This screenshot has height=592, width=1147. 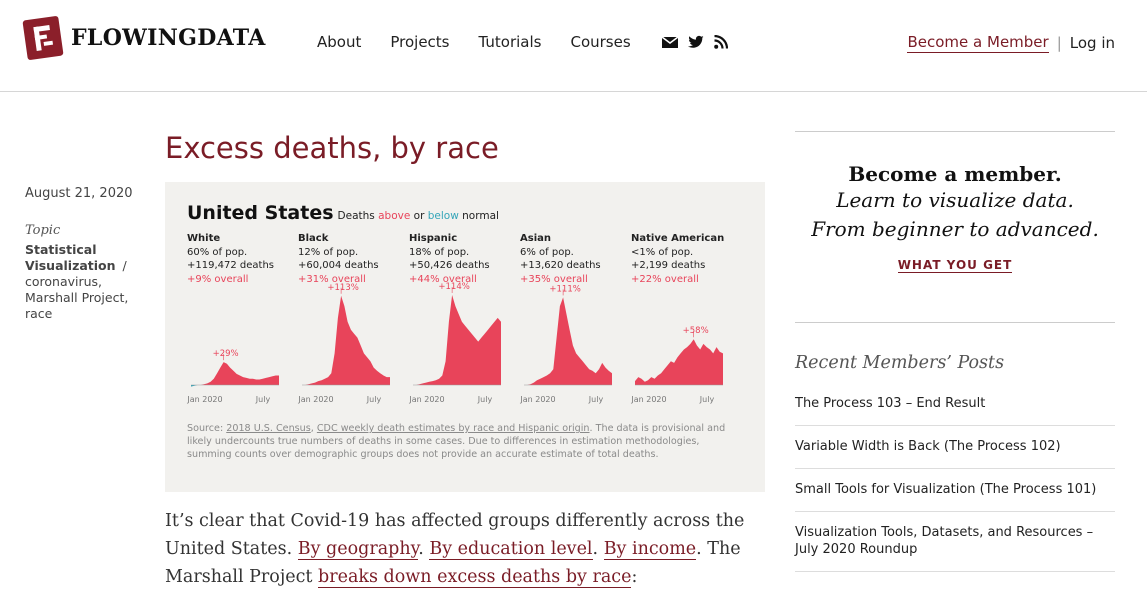 I want to click on tag-marshall-project: Marshall Project,, so click(x=77, y=297).